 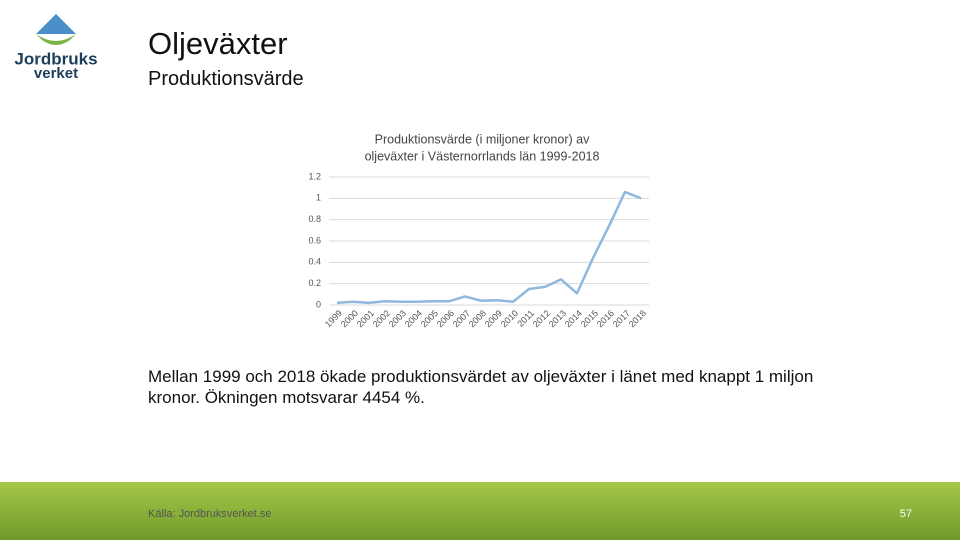 What do you see at coordinates (480, 511) in the screenshot?
I see `footer-band` at bounding box center [480, 511].